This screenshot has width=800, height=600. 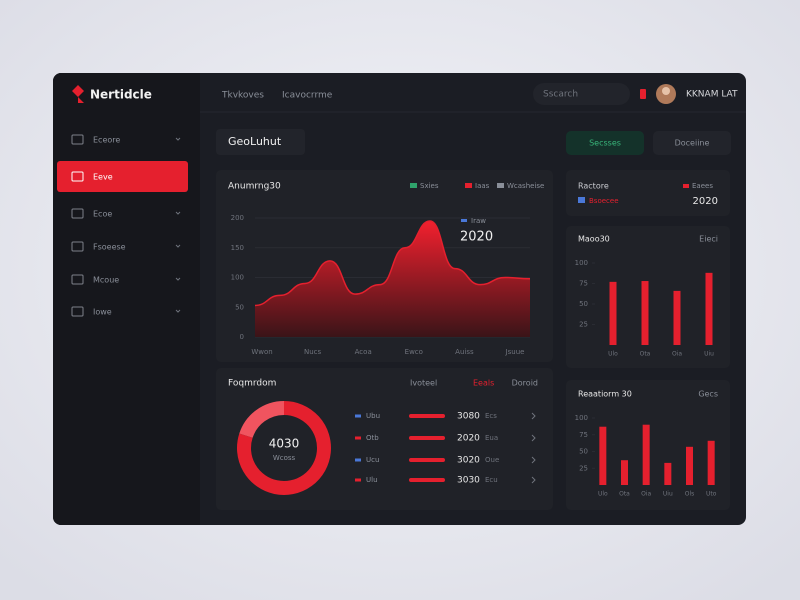 I want to click on table-header: Doroid, so click(x=525, y=383).